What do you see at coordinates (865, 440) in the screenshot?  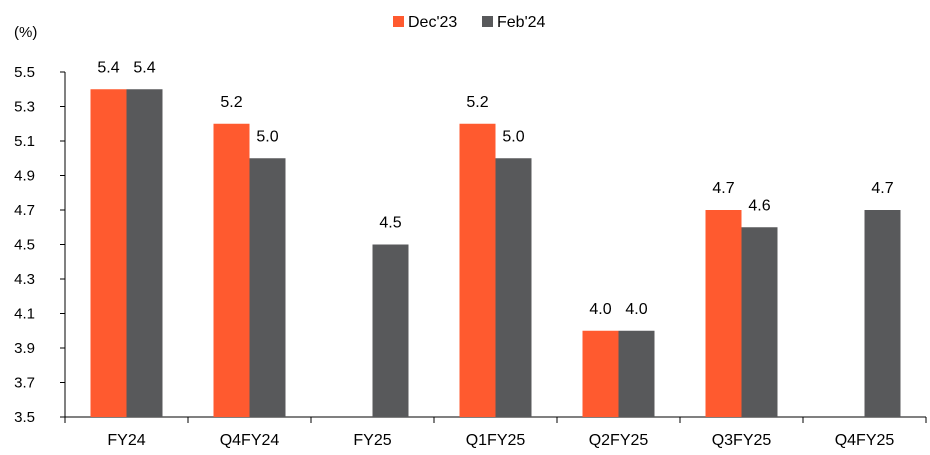 I see `x-category-label: Q4FY25` at bounding box center [865, 440].